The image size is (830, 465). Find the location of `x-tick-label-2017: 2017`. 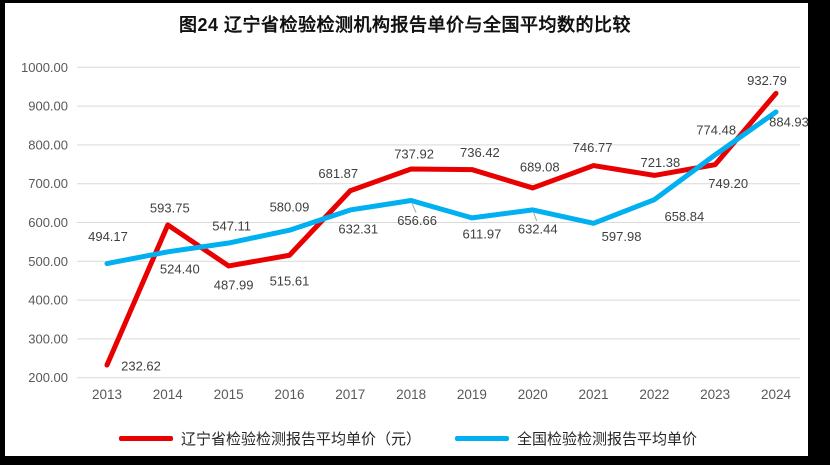

x-tick-label-2017: 2017 is located at coordinates (350, 394).